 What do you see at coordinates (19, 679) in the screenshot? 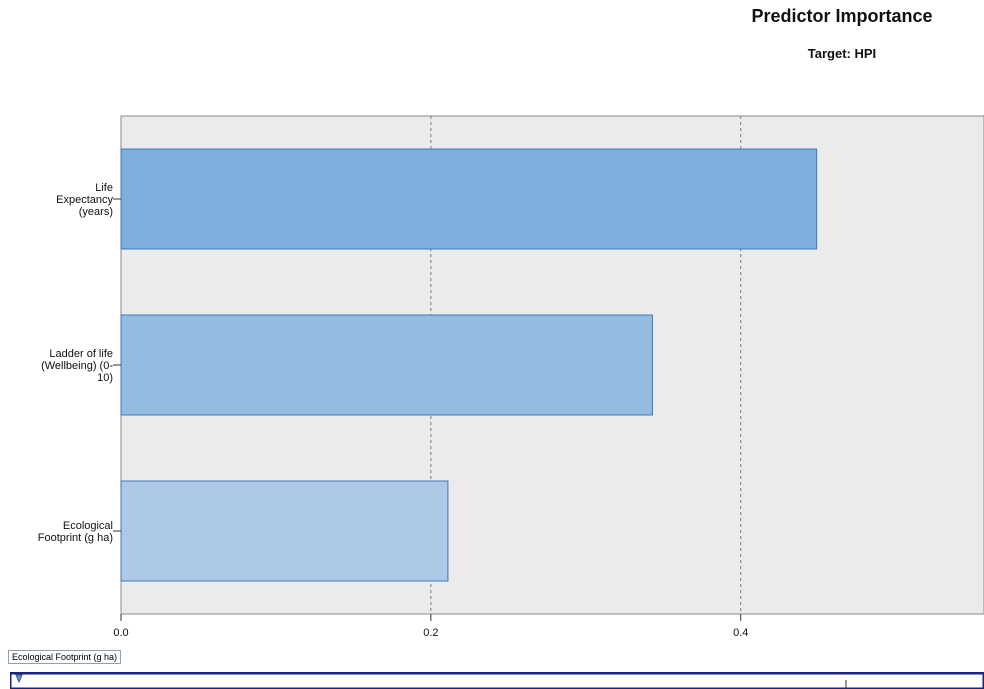
I see `slider-handle-left` at bounding box center [19, 679].